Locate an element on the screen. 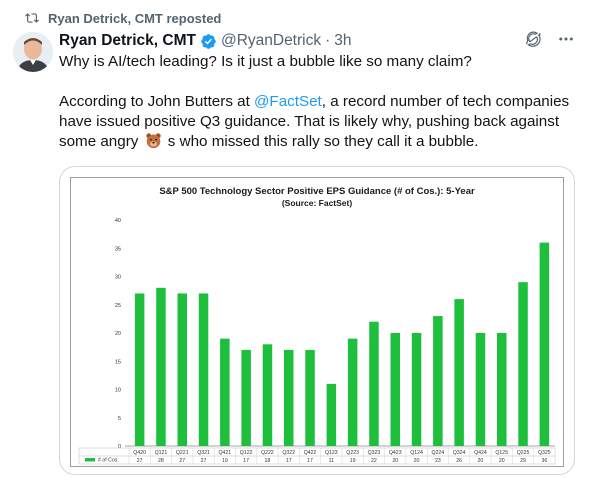 Image resolution: width=593 pixels, height=478 pixels. bar-Q222 is located at coordinates (267, 395).